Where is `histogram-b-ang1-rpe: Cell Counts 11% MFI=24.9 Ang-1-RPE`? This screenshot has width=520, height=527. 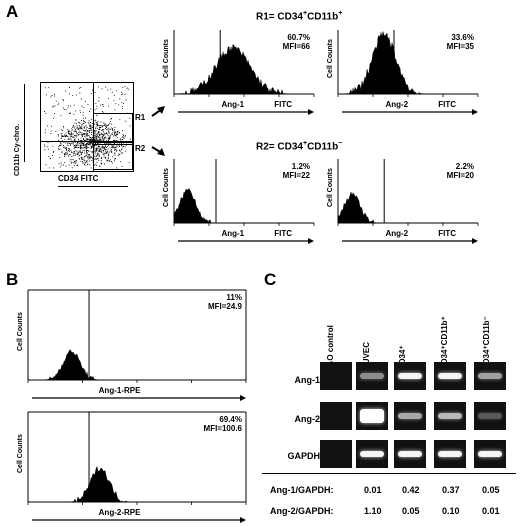 histogram-b-ang1-rpe: Cell Counts 11% MFI=24.9 Ang-1-RPE is located at coordinates (133, 345).